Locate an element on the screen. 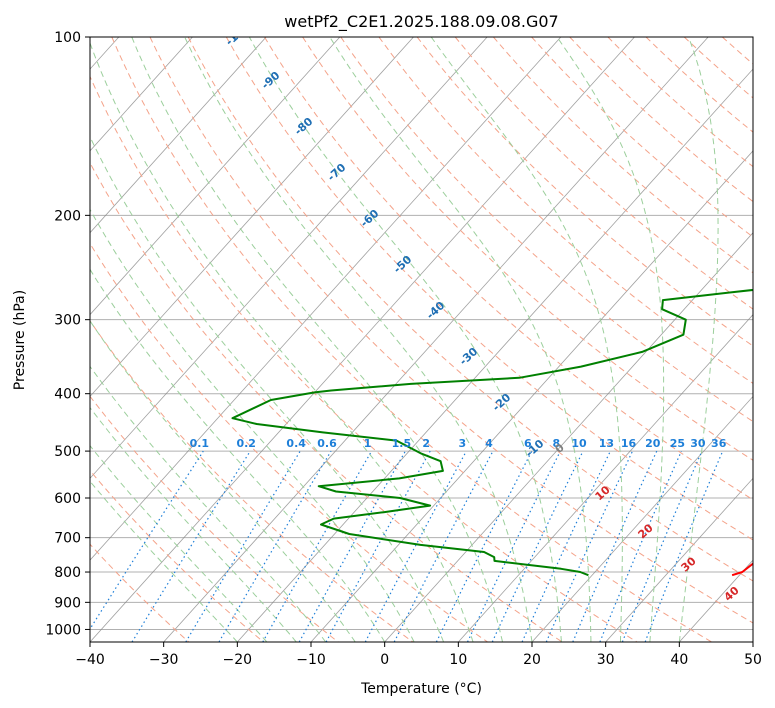 Image resolution: width=775 pixels, height=708 pixels. dry-adiabat-label: -100 is located at coordinates (237, 34).